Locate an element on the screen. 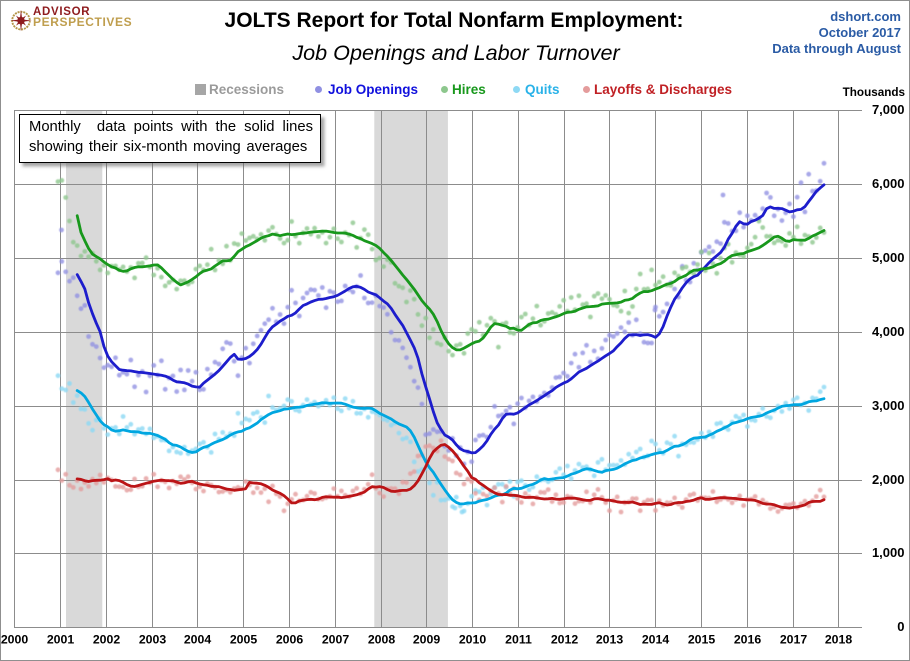 This screenshot has width=910, height=661. svg-text: 2003 is located at coordinates (153, 640).